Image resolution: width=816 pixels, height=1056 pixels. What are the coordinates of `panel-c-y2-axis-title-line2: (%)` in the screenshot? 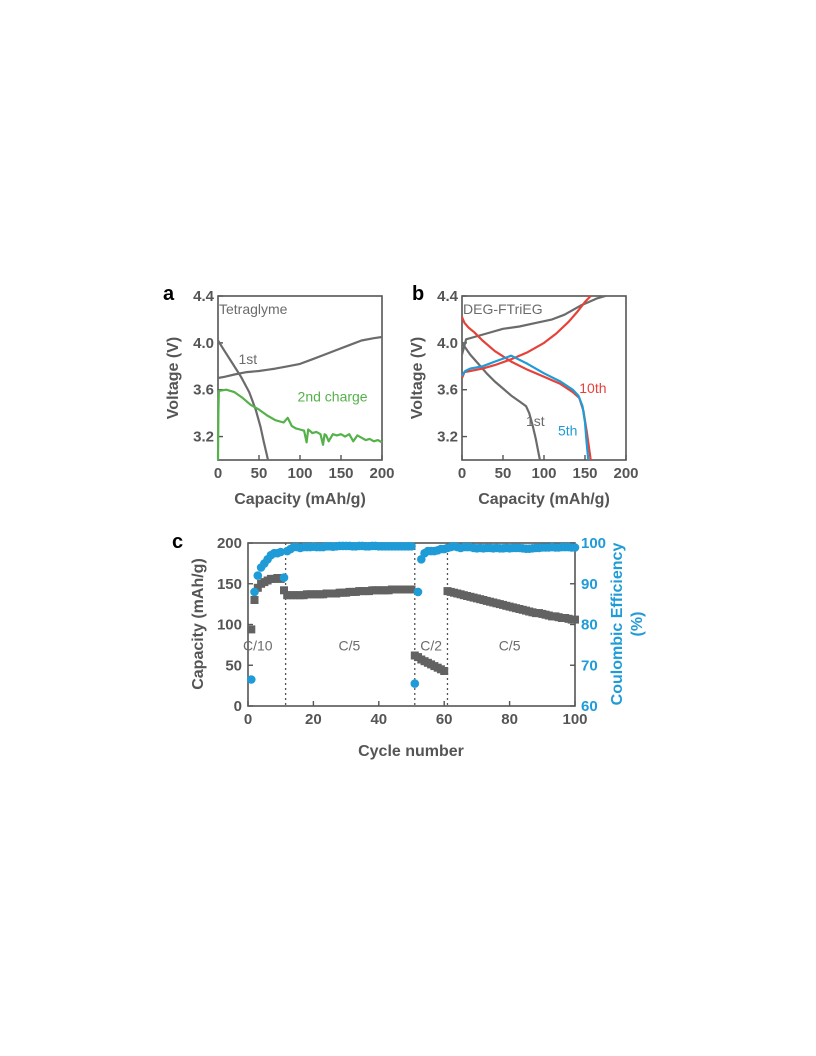 It's located at (637, 624).